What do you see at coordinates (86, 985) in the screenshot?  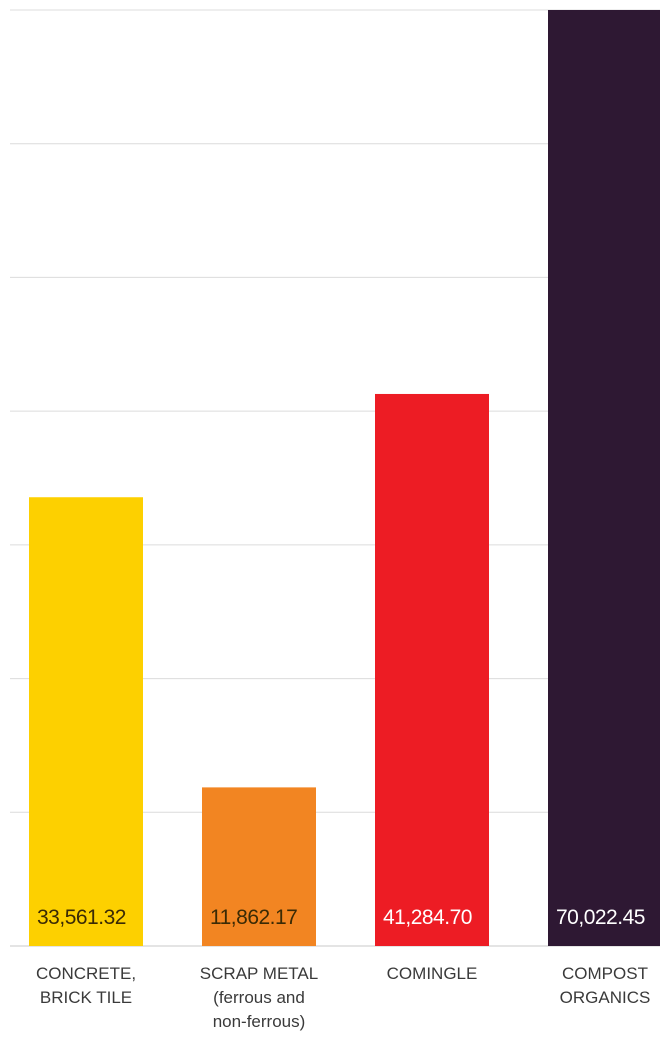 I see `category-label: CONCRETE, BRICK TILE` at bounding box center [86, 985].